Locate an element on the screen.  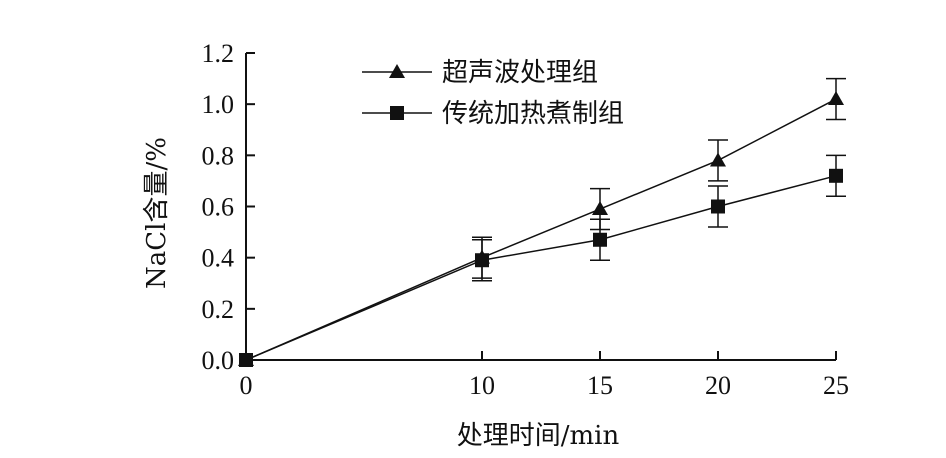
y-tick-label: 1.2 is located at coordinates (218, 53).